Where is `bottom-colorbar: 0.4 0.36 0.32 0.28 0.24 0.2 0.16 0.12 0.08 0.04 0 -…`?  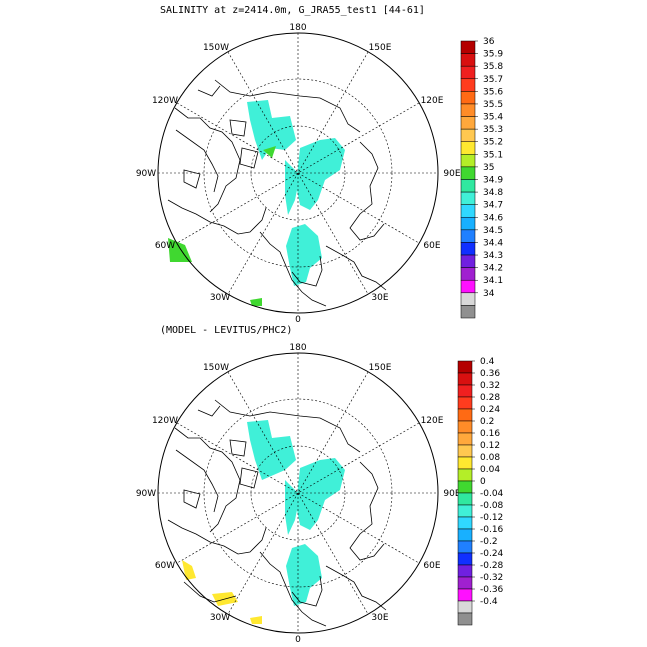 bottom-colorbar: 0.4 0.36 0.32 0.28 0.24 0.2 0.16 0.12 0.08 0.04 0 -… is located at coordinates (480, 491).